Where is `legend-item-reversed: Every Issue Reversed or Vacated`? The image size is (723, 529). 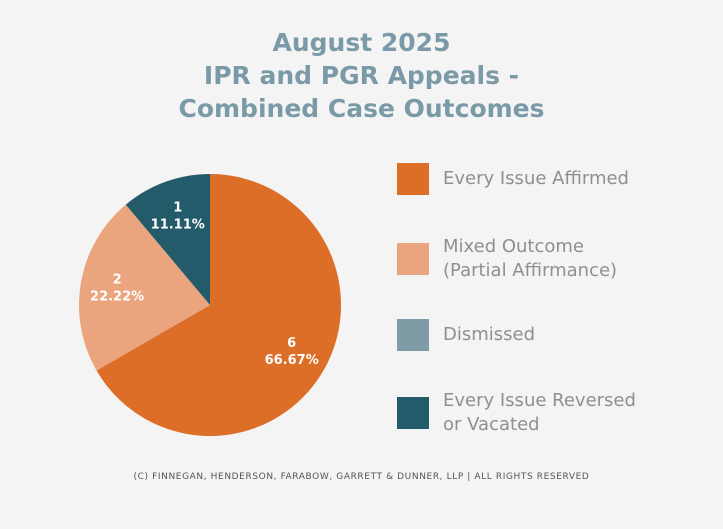 legend-item-reversed: Every Issue Reversed or Vacated is located at coordinates (550, 413).